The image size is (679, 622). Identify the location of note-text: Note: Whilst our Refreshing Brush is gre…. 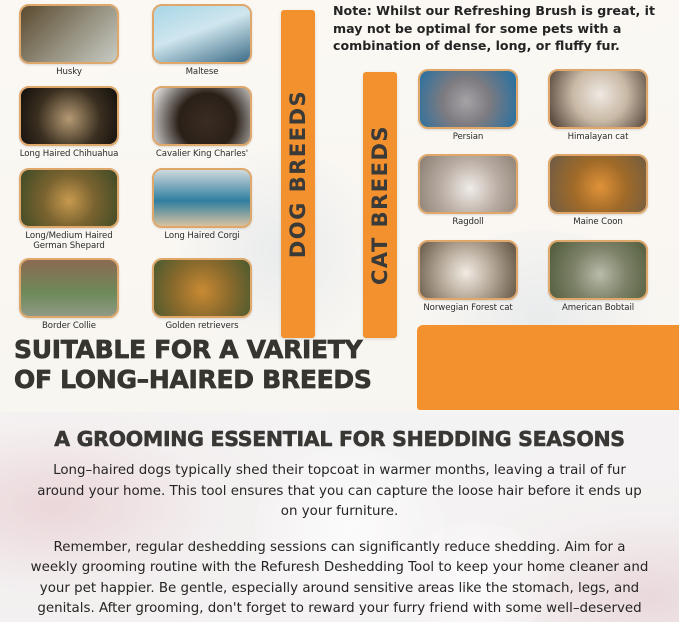
(494, 28).